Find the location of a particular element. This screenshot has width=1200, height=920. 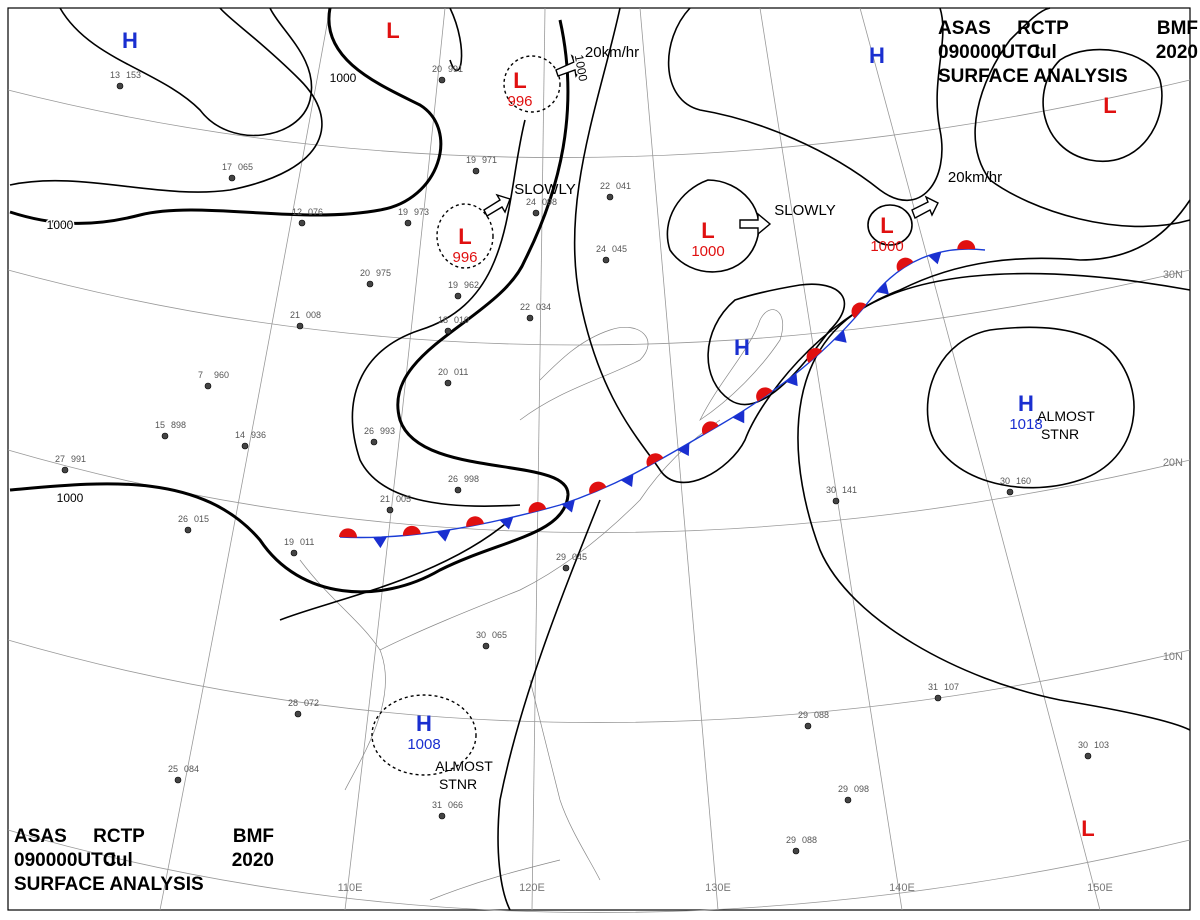

station-pressure: 898 is located at coordinates (178, 425).